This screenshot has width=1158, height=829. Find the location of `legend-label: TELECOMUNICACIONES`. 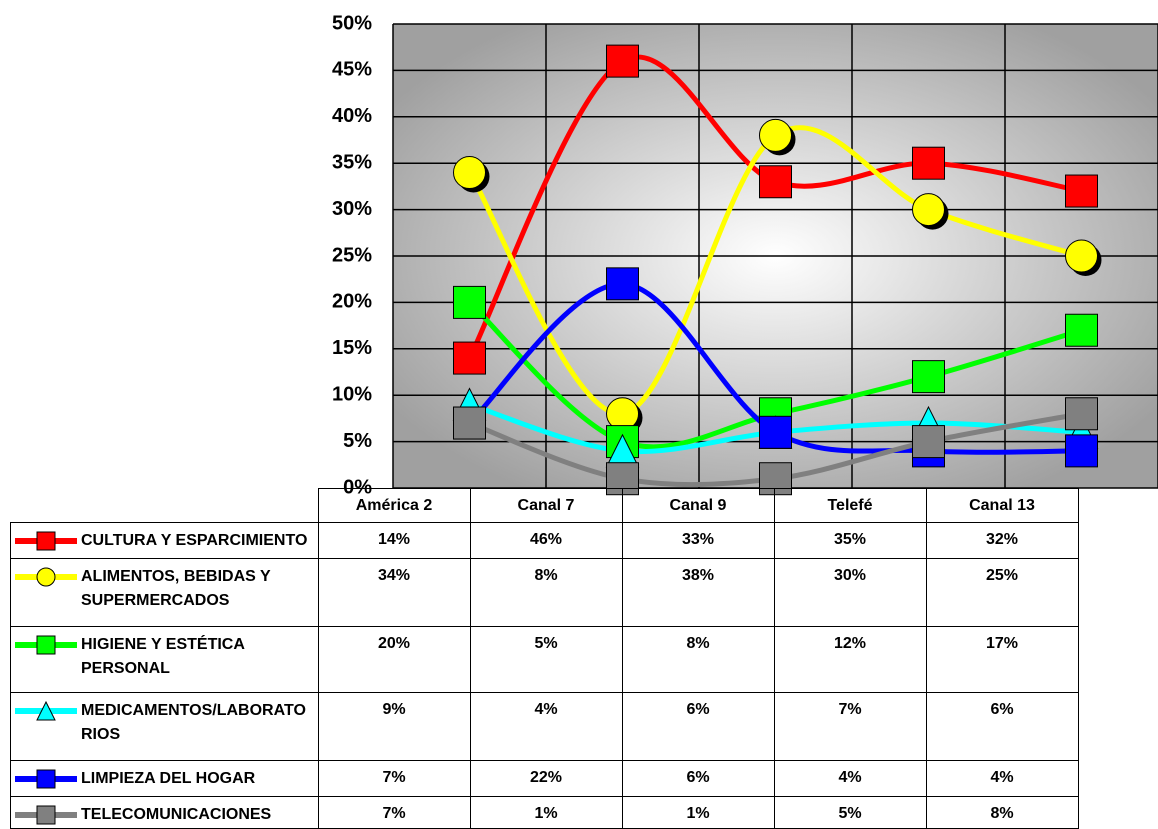

legend-label: TELECOMUNICACIONES is located at coordinates (176, 814).